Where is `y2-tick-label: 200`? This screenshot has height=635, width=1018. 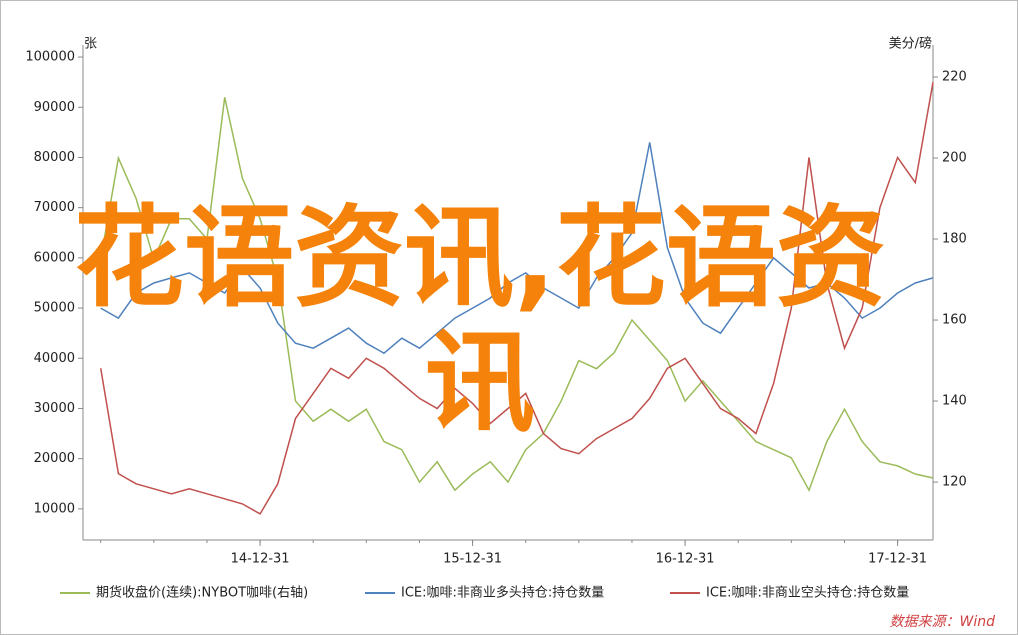 y2-tick-label: 200 is located at coordinates (954, 158).